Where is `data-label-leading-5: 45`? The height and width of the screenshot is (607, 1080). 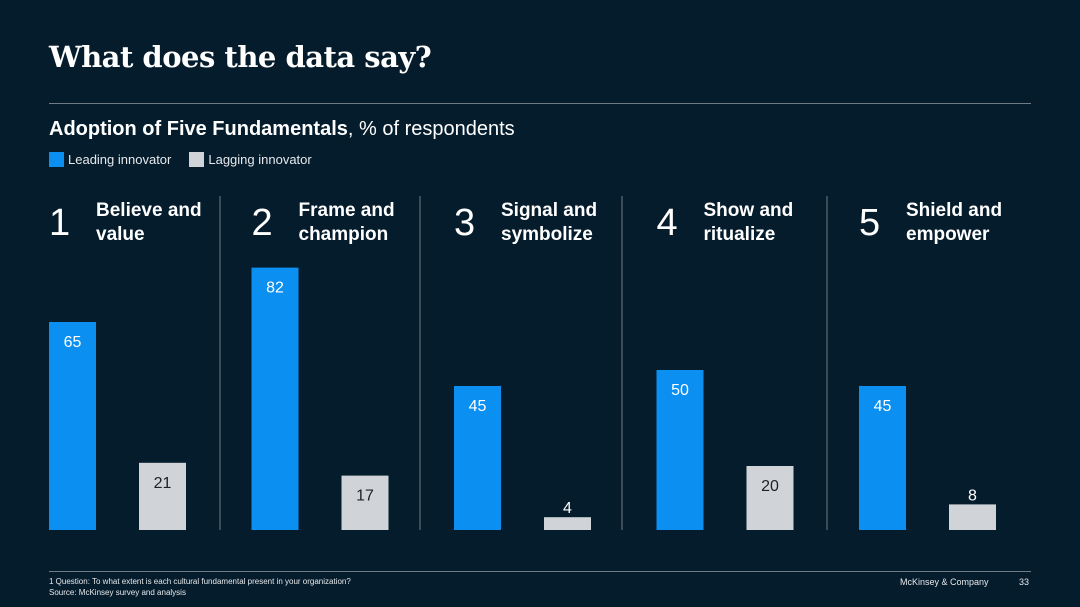 data-label-leading-5: 45 is located at coordinates (883, 406).